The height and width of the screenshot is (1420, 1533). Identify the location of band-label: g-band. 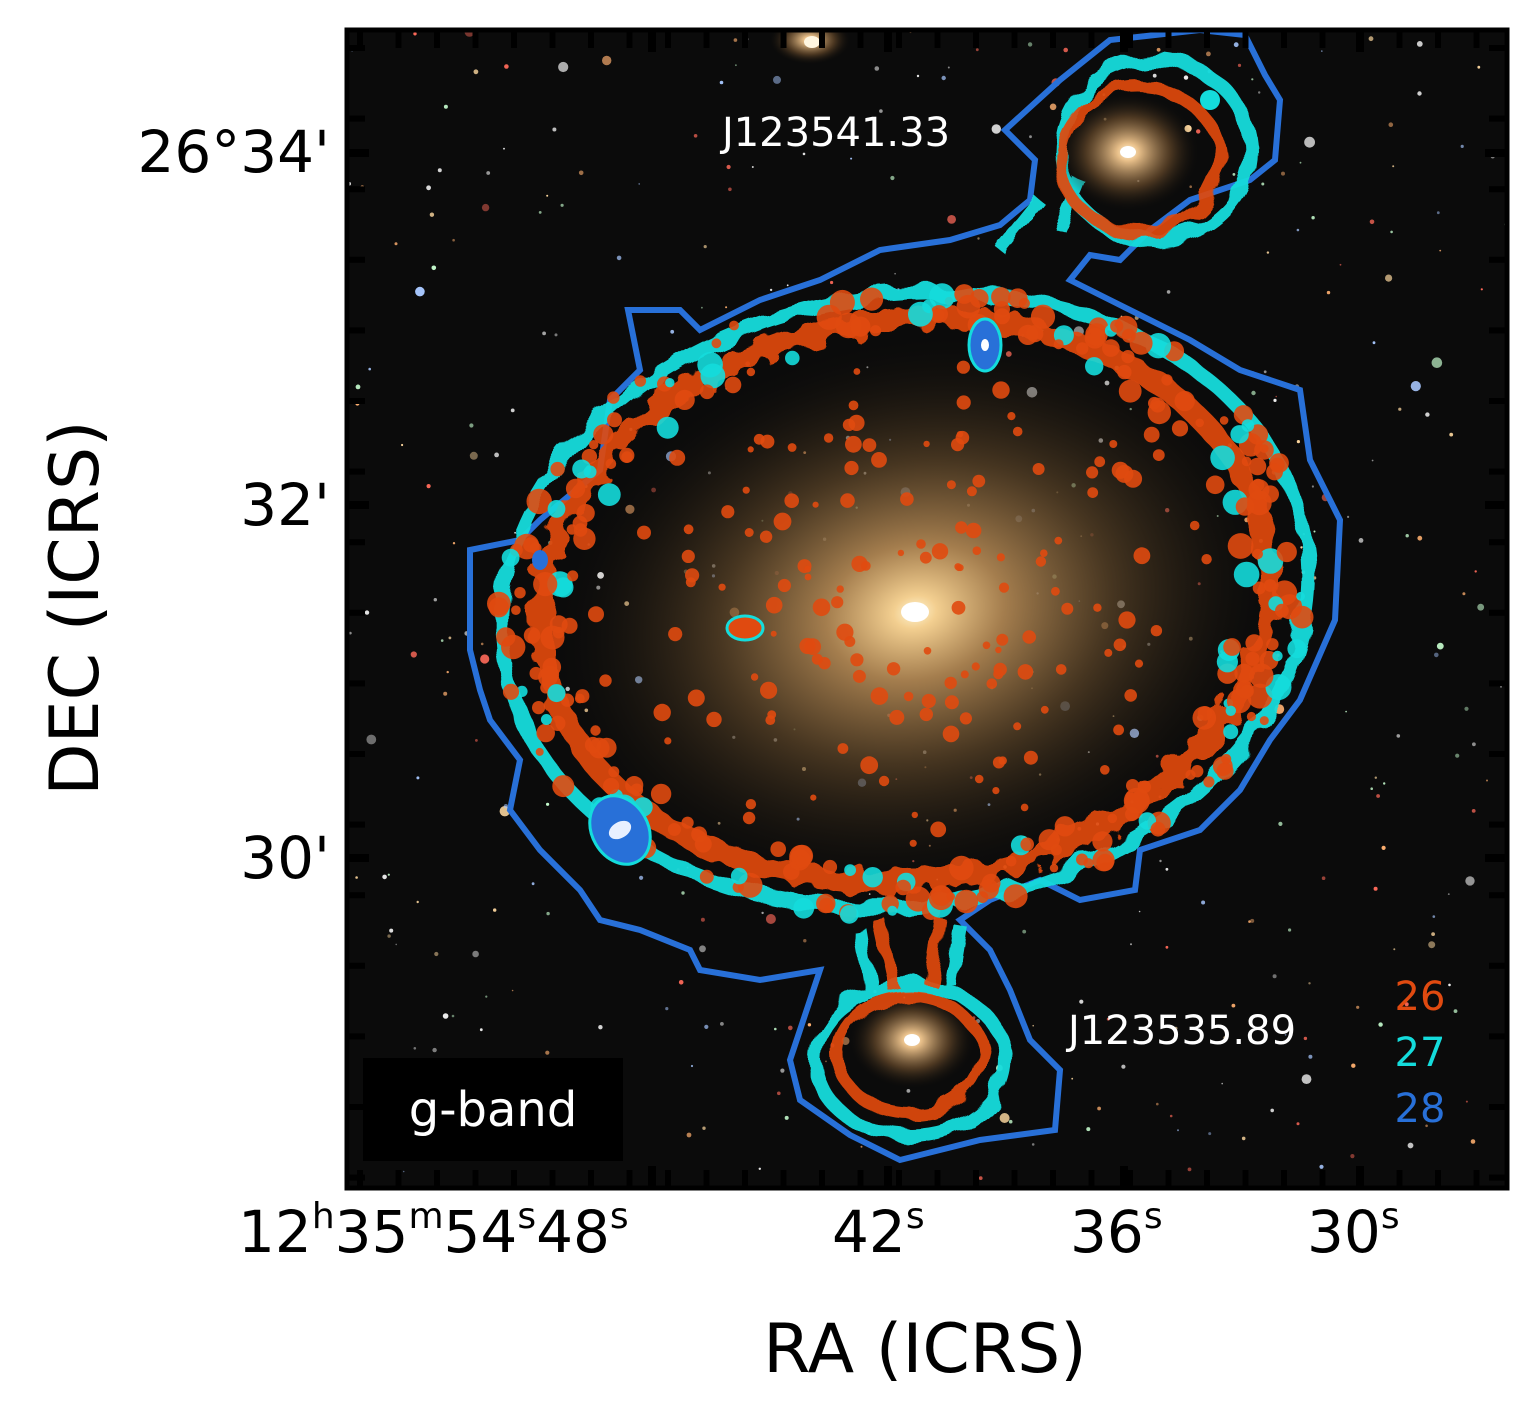
(493, 1110).